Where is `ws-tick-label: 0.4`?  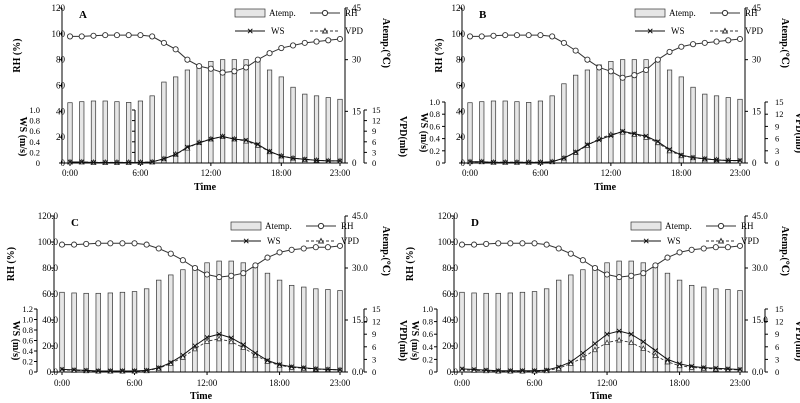 ws-tick-label: 0.4 is located at coordinates (427, 347).